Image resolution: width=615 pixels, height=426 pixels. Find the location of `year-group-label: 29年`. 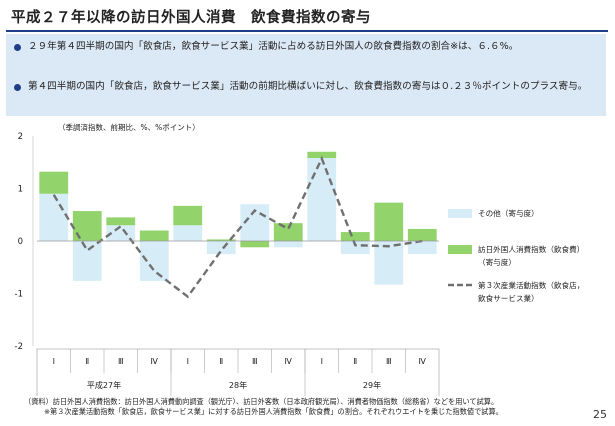

year-group-label: 29年 is located at coordinates (372, 385).